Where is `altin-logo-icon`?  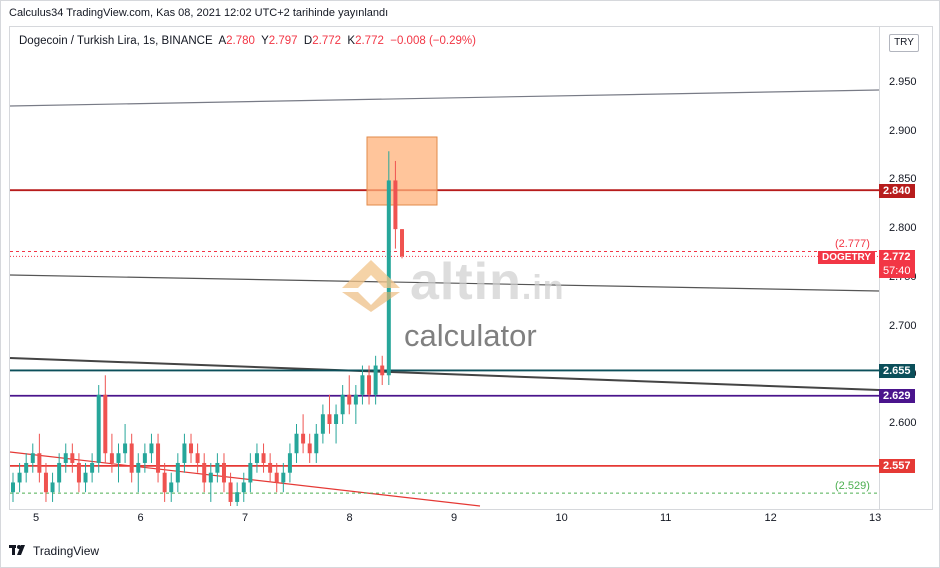
altin-logo-icon is located at coordinates (371, 288).